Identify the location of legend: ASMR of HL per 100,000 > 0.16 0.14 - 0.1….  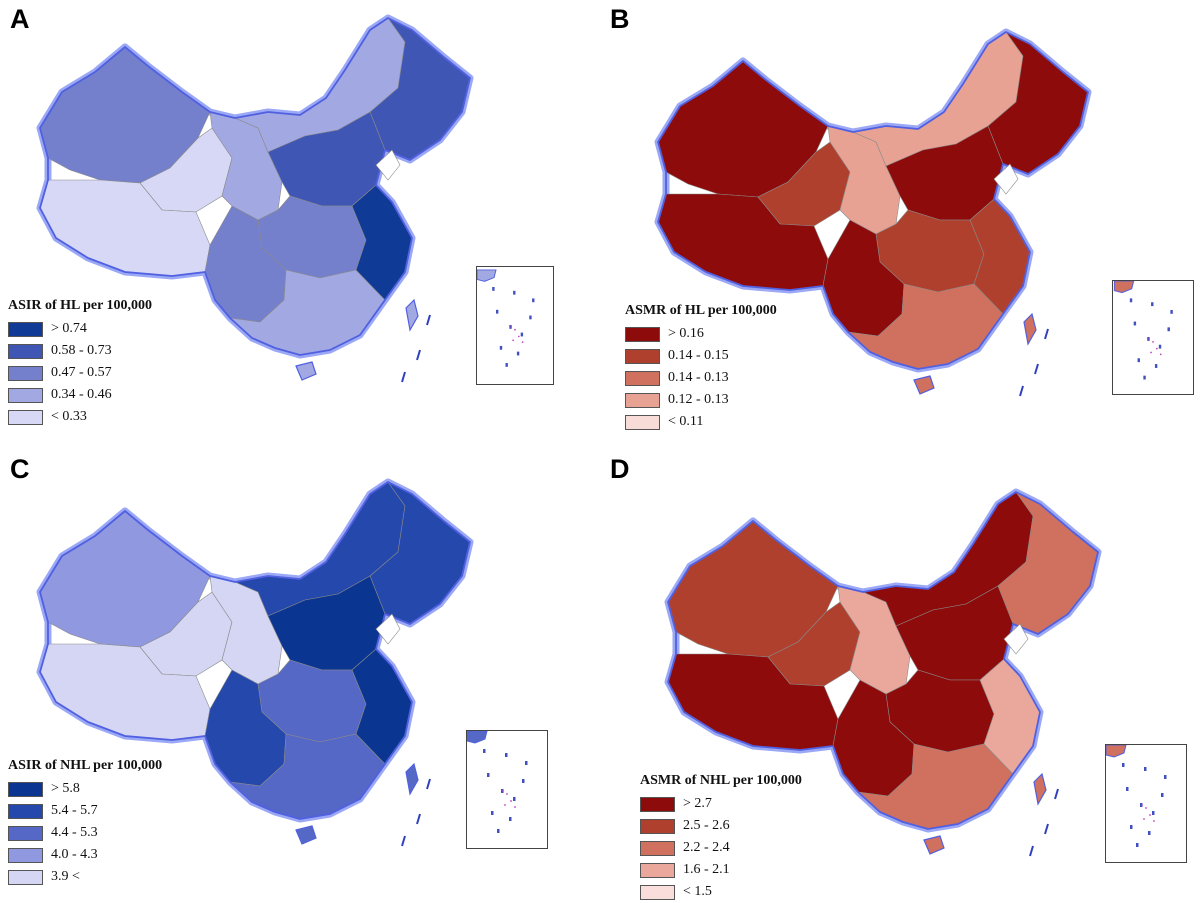
(701, 368).